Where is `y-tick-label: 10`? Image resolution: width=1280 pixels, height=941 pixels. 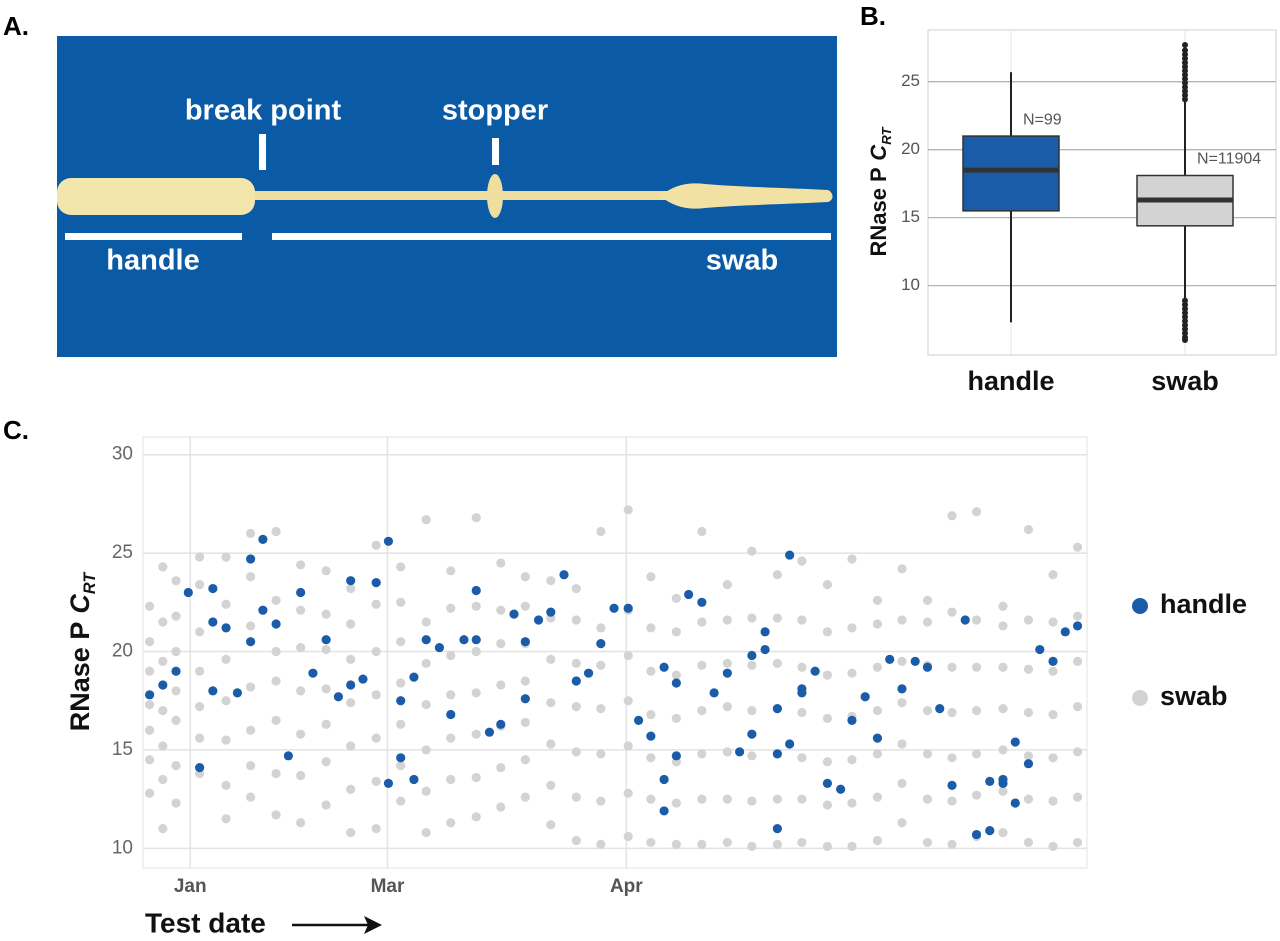
y-tick-label: 10 is located at coordinates (910, 284).